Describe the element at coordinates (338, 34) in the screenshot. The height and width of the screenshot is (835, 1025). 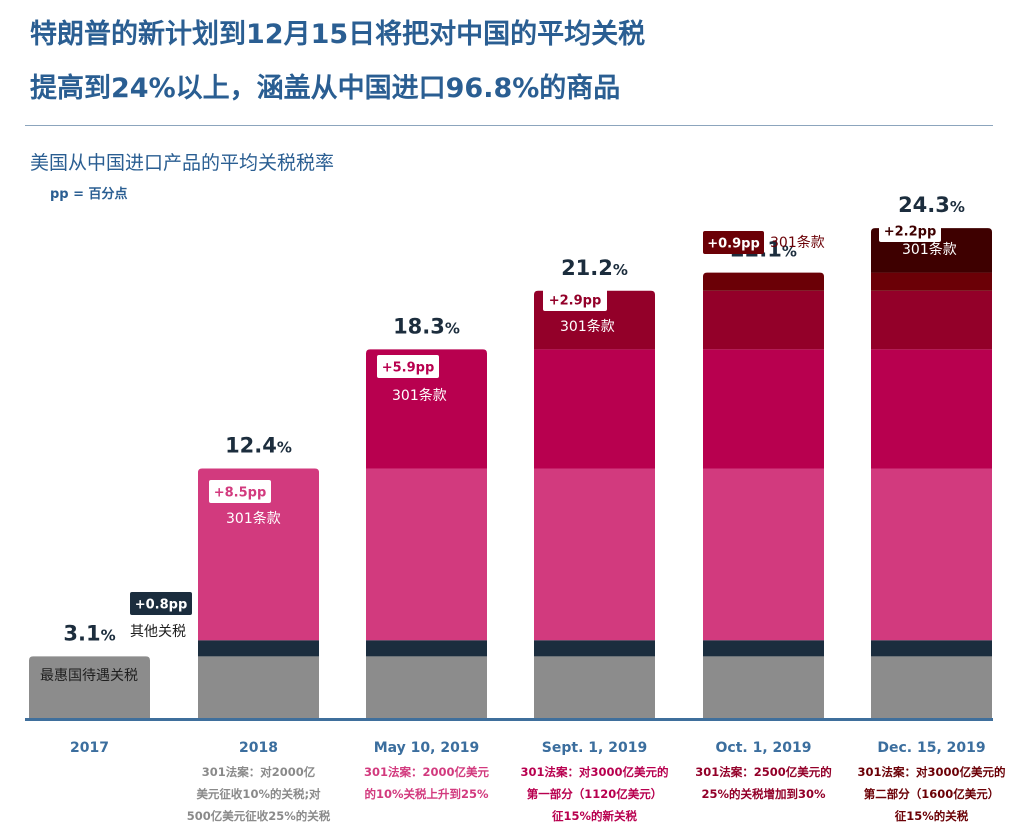
I see `chart-title-line-1: 特朗普的新计划到12月15日将把对中国的平均关税` at that location.